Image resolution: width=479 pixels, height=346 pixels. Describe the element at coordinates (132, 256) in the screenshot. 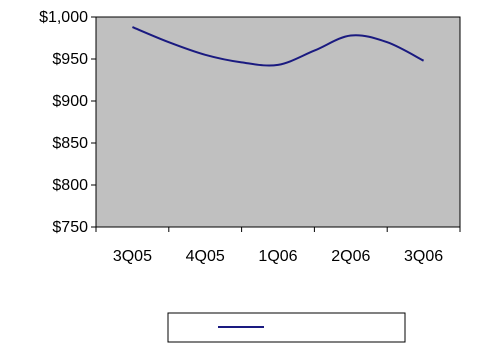

I see `x-tick-label: 3Q05` at that location.